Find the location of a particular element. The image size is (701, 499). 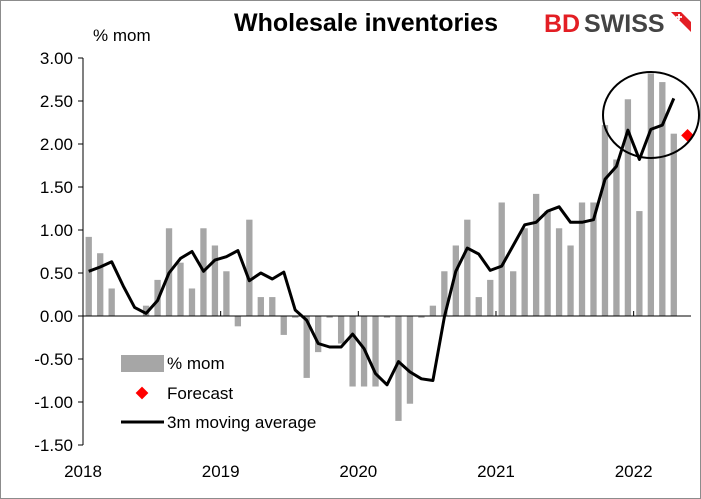

logo-text-swiss: SWISS is located at coordinates (624, 24).